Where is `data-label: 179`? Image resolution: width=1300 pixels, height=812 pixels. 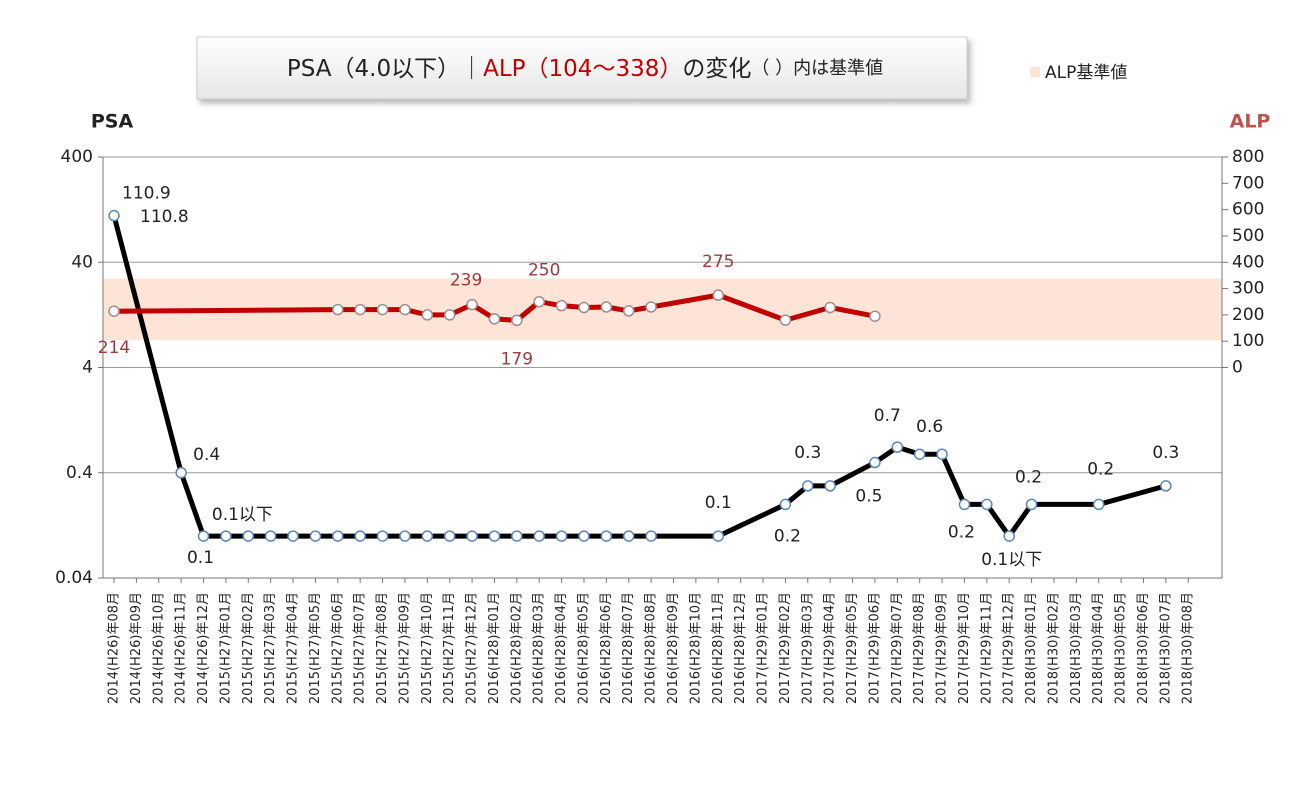
data-label: 179 is located at coordinates (517, 359).